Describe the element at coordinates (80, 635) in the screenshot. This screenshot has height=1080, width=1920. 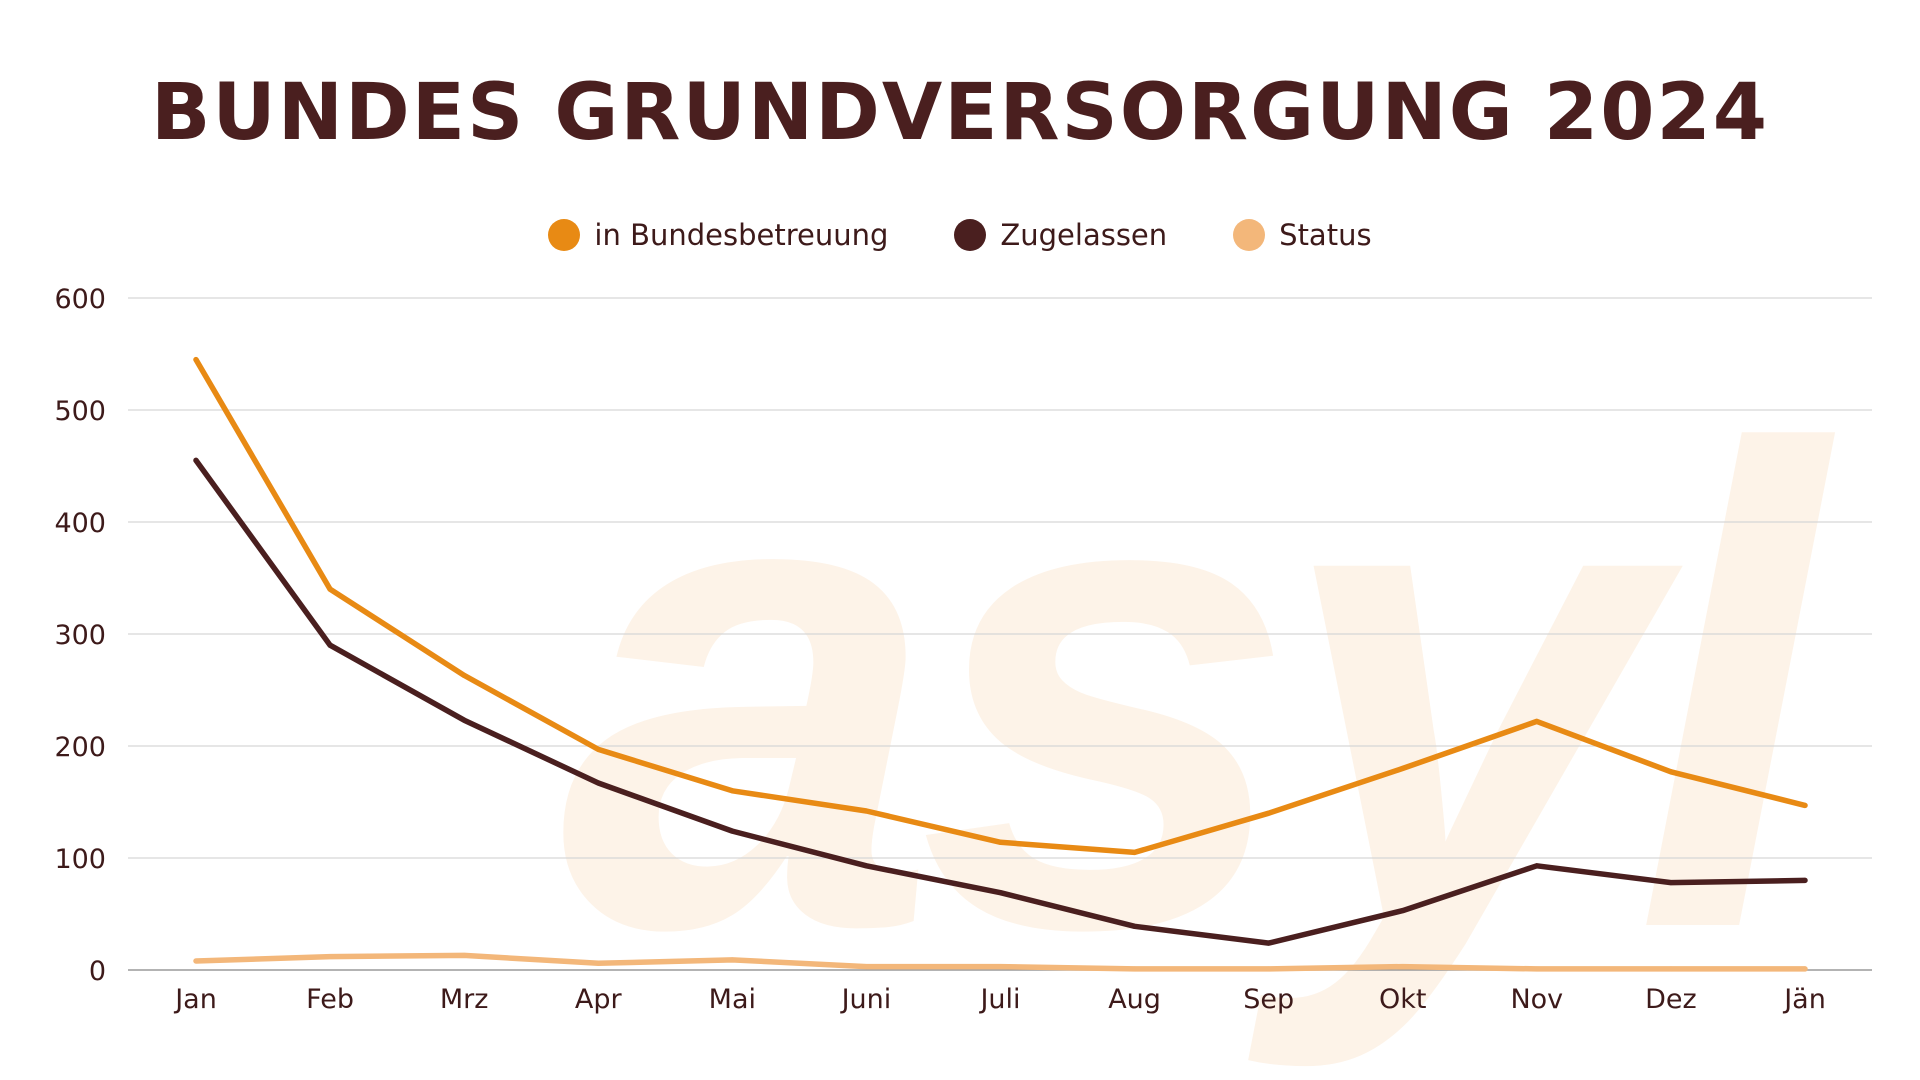
I see `y-tick-label: 300` at that location.